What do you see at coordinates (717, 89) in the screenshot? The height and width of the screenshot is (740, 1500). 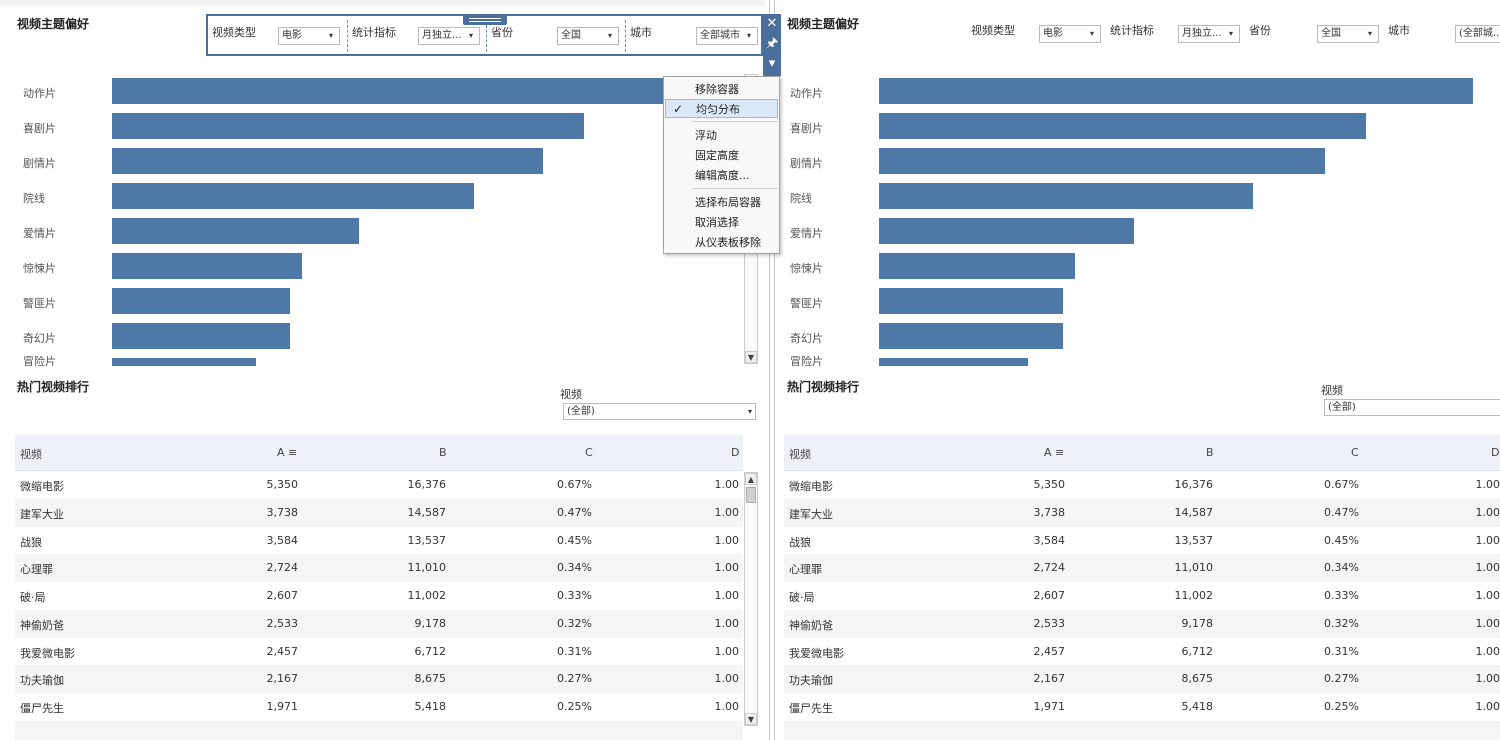 I see `menu-item-remove-container: 移除容器` at bounding box center [717, 89].